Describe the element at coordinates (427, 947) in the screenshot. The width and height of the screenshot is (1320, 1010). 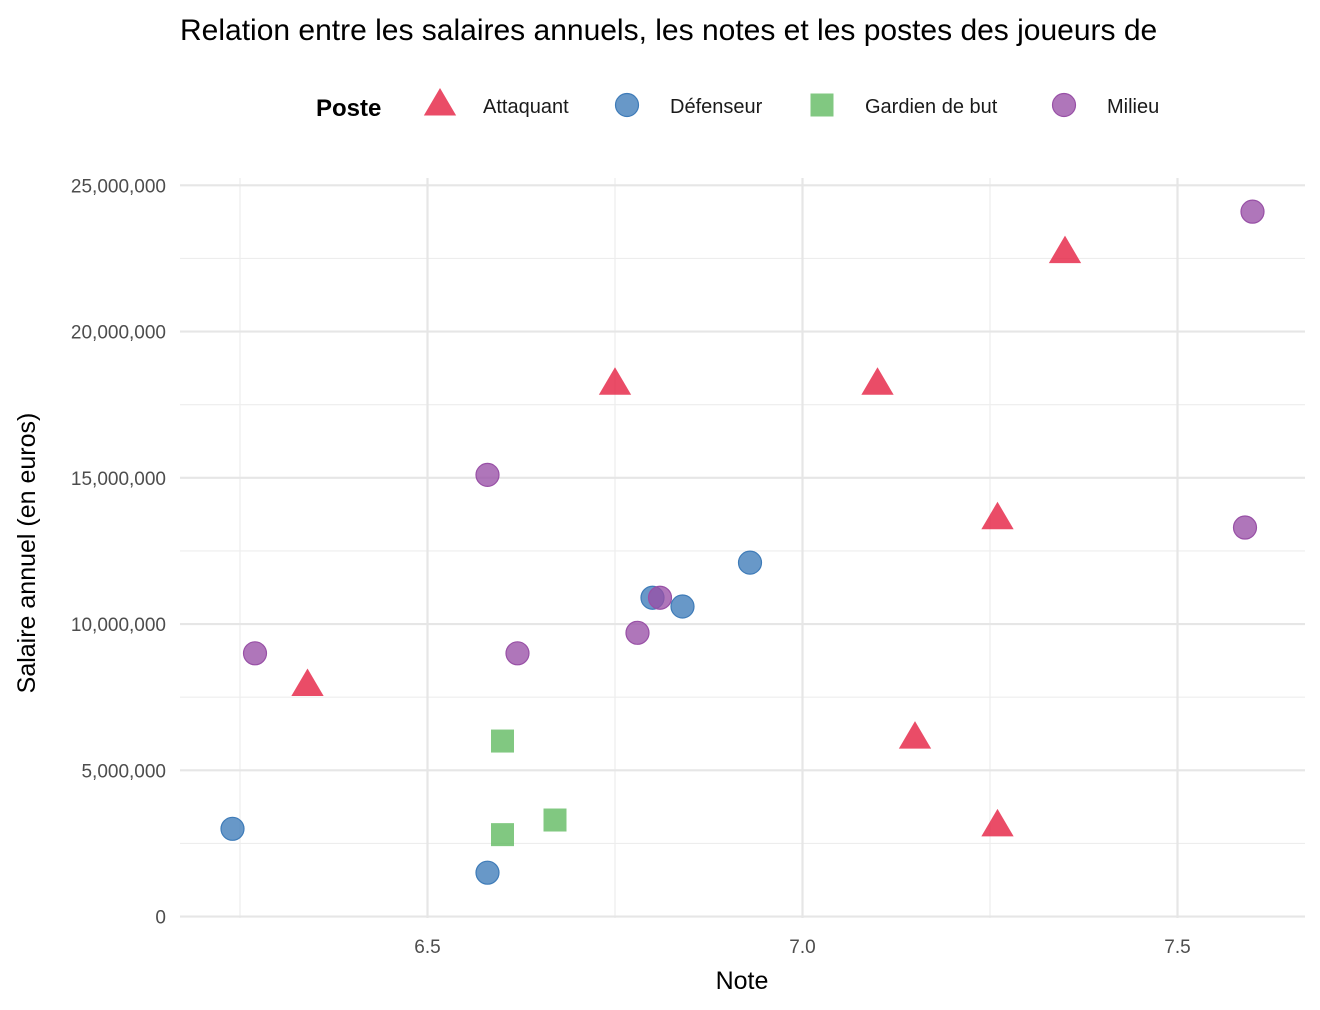
I see `x-tick-label: 6.5` at that location.